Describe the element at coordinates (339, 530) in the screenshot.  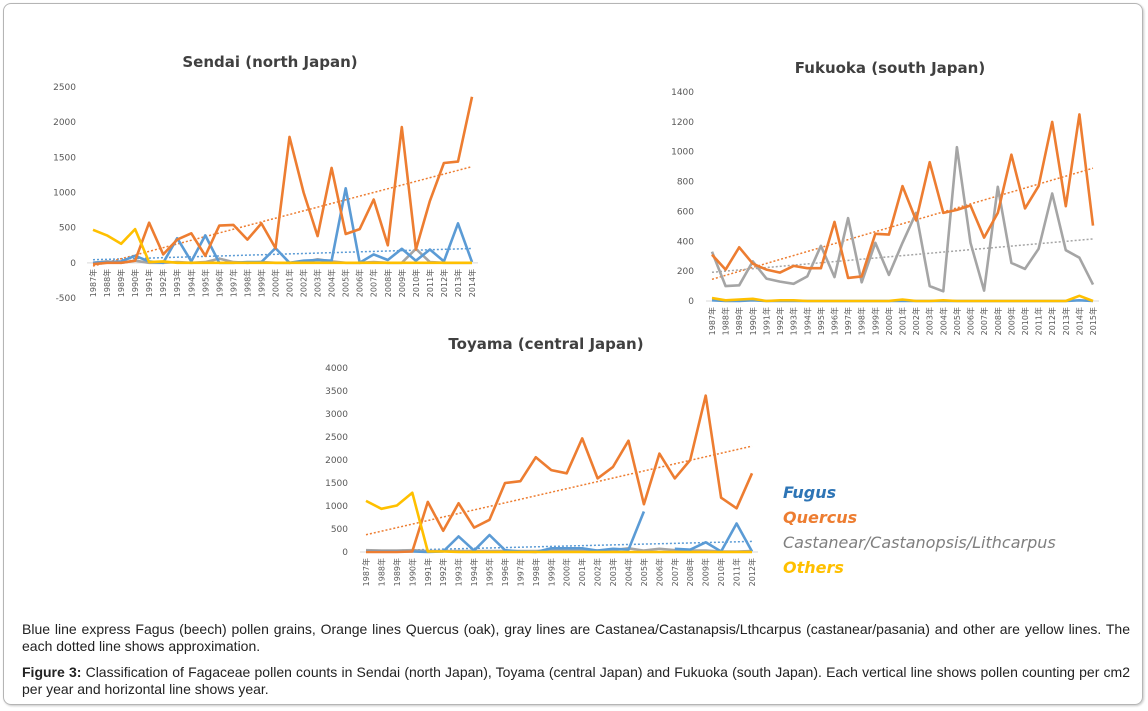
I see `toyama-y-tick: 500` at that location.